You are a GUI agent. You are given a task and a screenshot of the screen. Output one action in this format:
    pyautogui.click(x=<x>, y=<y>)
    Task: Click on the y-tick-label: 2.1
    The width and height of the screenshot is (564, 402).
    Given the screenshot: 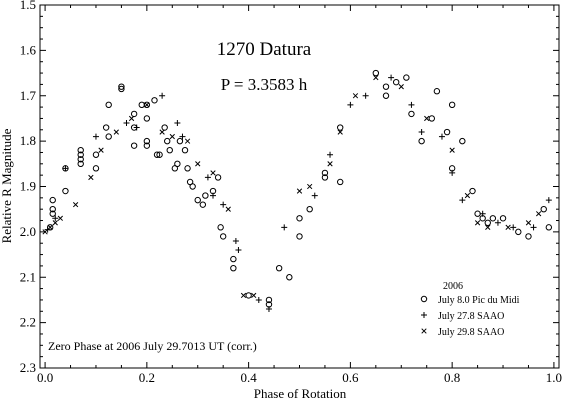 What is the action you would take?
    pyautogui.click(x=28, y=276)
    